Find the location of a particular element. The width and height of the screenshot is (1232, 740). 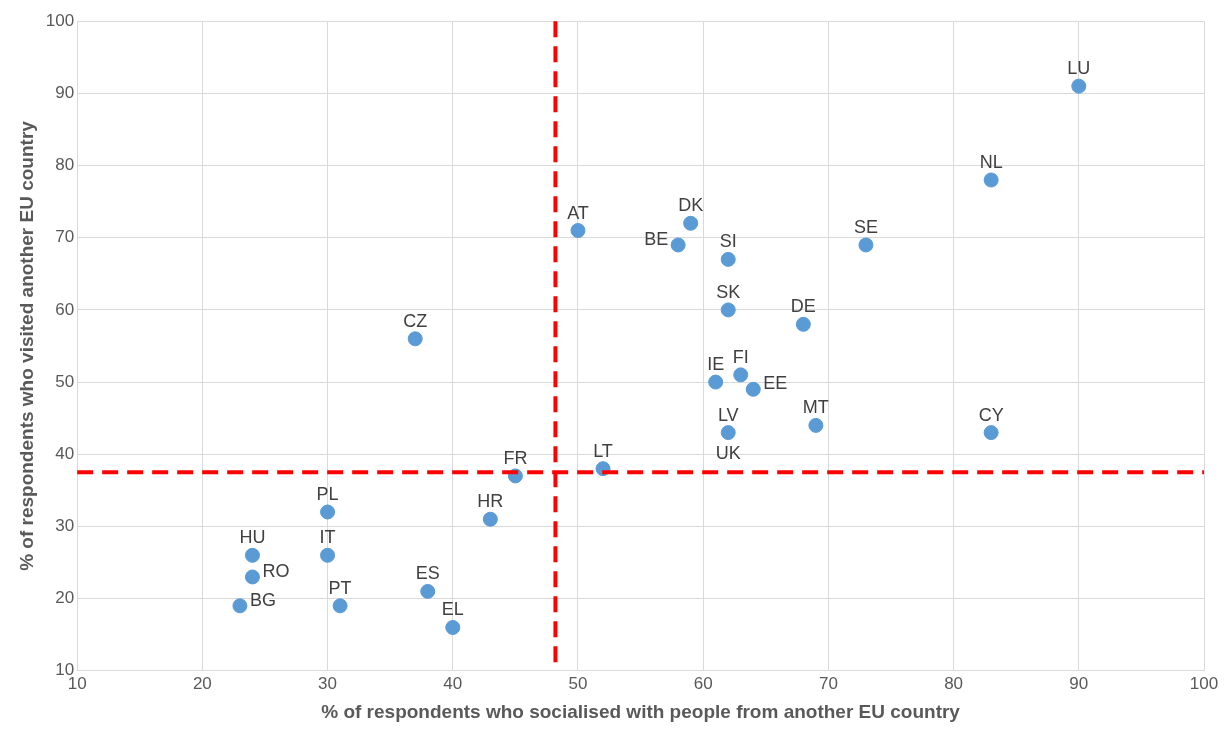

annotation: IT is located at coordinates (327, 537).